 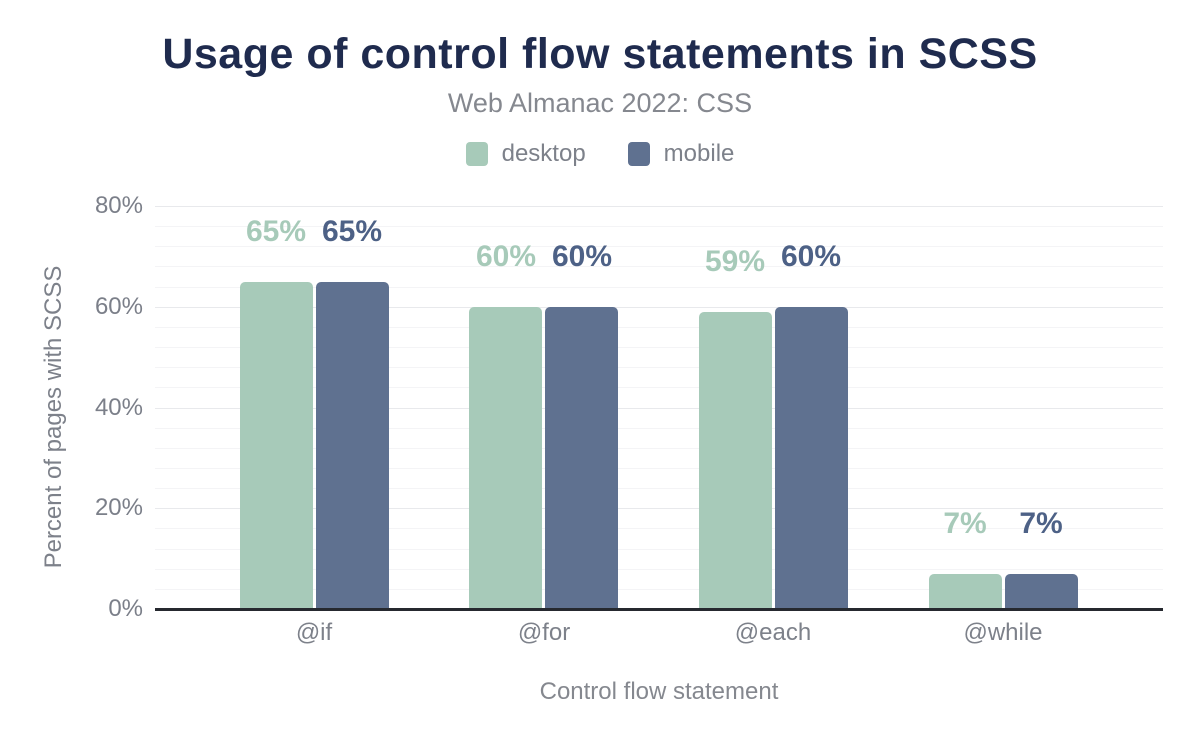 I want to click on y-tick-label-20%: 20%, so click(x=118, y=507).